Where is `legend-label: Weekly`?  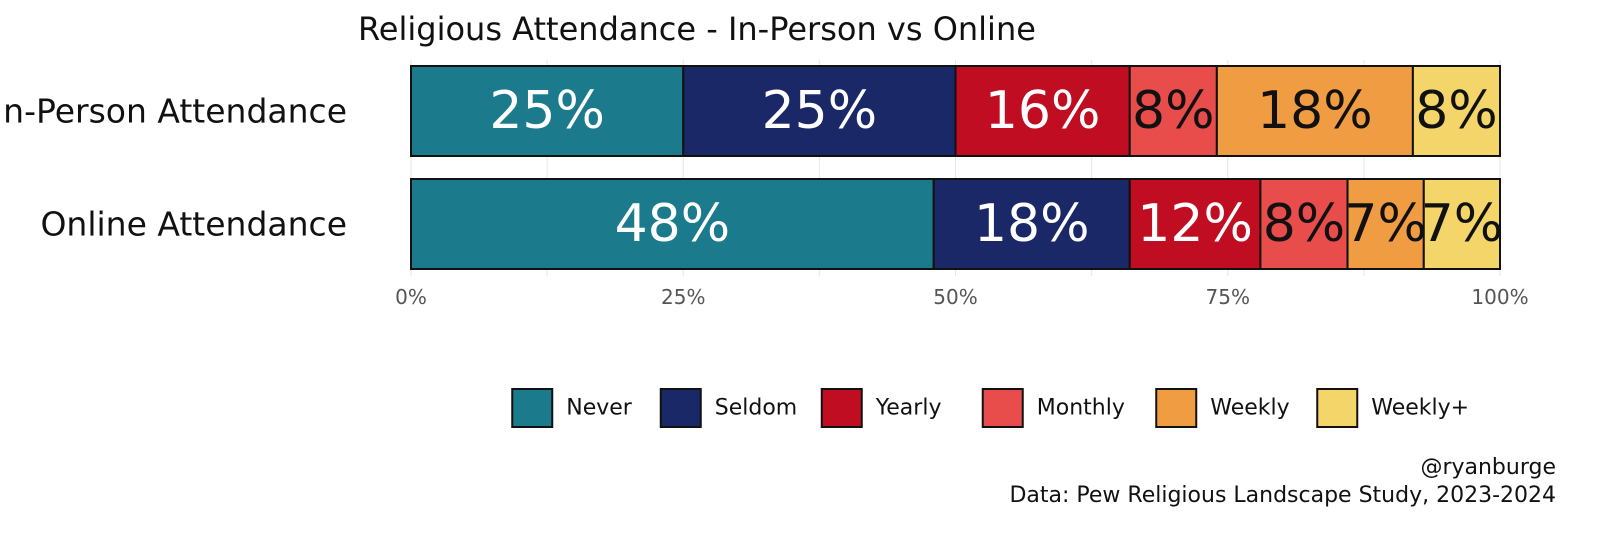
legend-label: Weekly is located at coordinates (1249, 408).